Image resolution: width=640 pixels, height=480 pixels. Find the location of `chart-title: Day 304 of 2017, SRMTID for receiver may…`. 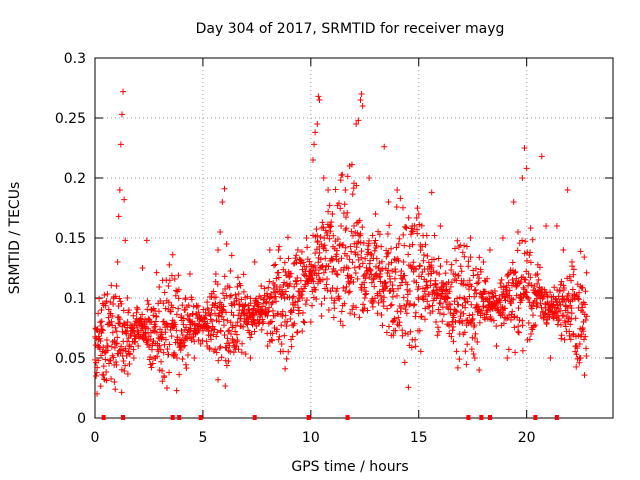

chart-title: Day 304 of 2017, SRMTID for receiver may… is located at coordinates (350, 29).